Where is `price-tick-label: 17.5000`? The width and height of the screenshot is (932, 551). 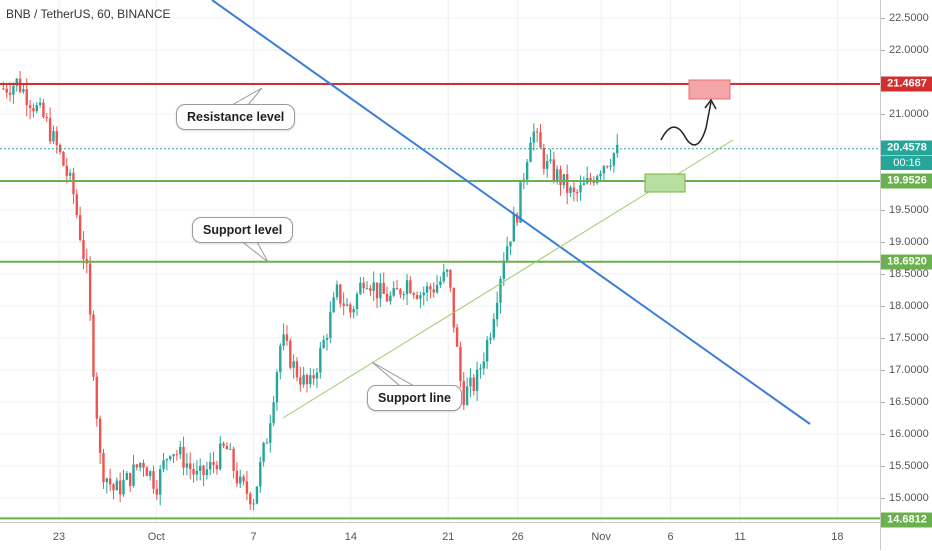
price-tick-label: 17.5000 is located at coordinates (905, 337).